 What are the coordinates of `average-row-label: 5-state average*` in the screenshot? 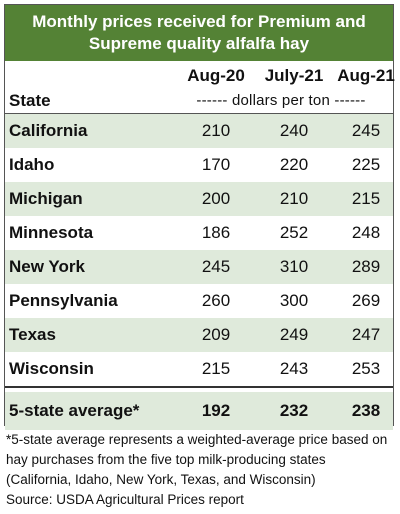 It's located at (74, 410).